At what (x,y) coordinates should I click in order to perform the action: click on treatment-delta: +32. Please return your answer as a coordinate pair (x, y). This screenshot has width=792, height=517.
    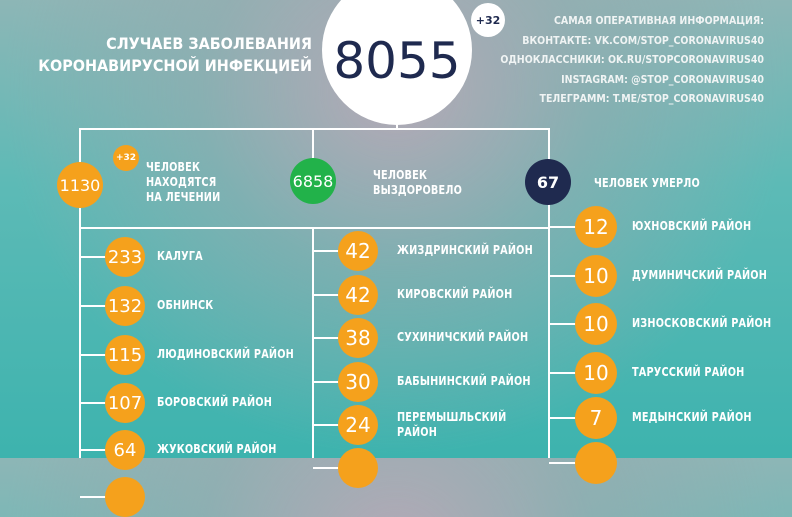
    Looking at the image, I should click on (126, 158).